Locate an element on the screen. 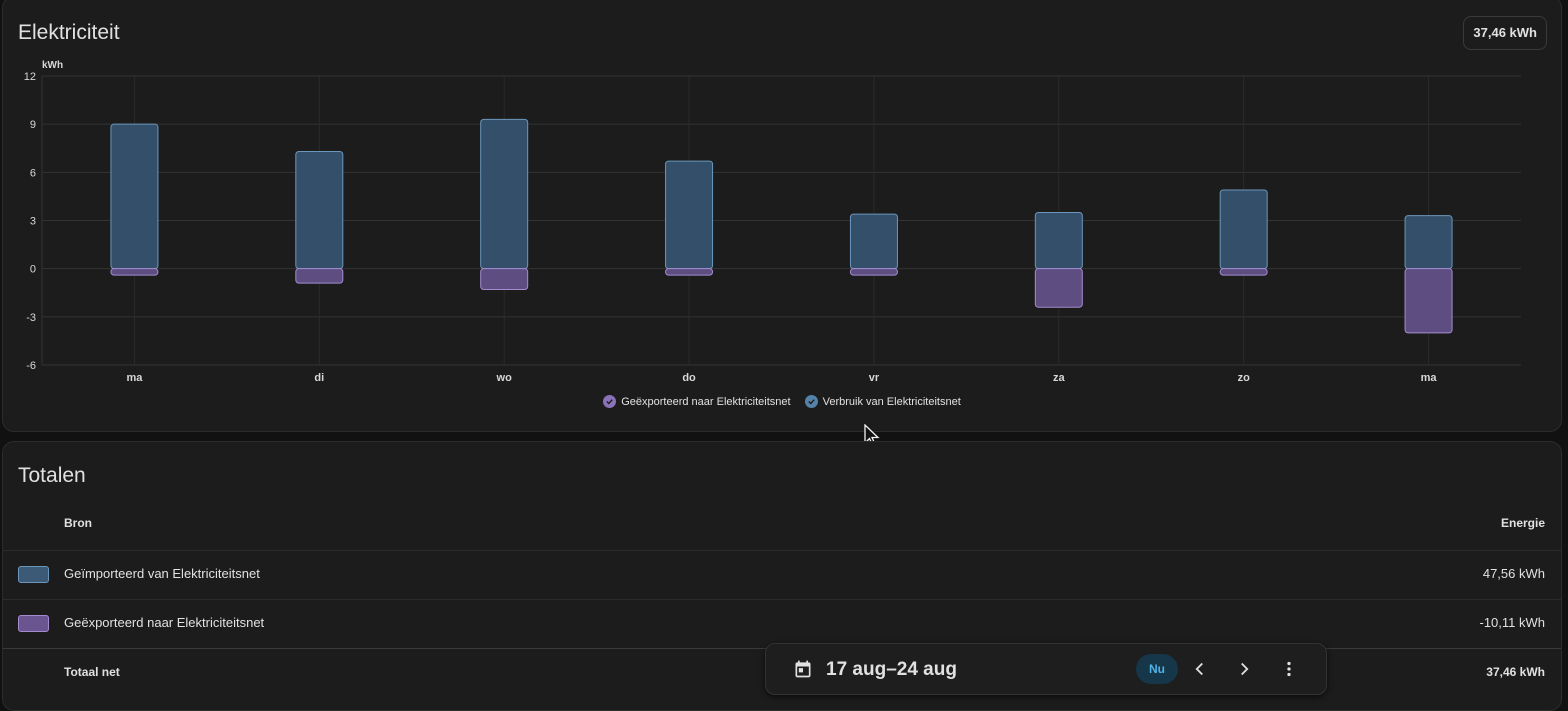 This screenshot has width=1568, height=711. date-navigation-bar: 17 aug–24 aug Nu is located at coordinates (1046, 669).